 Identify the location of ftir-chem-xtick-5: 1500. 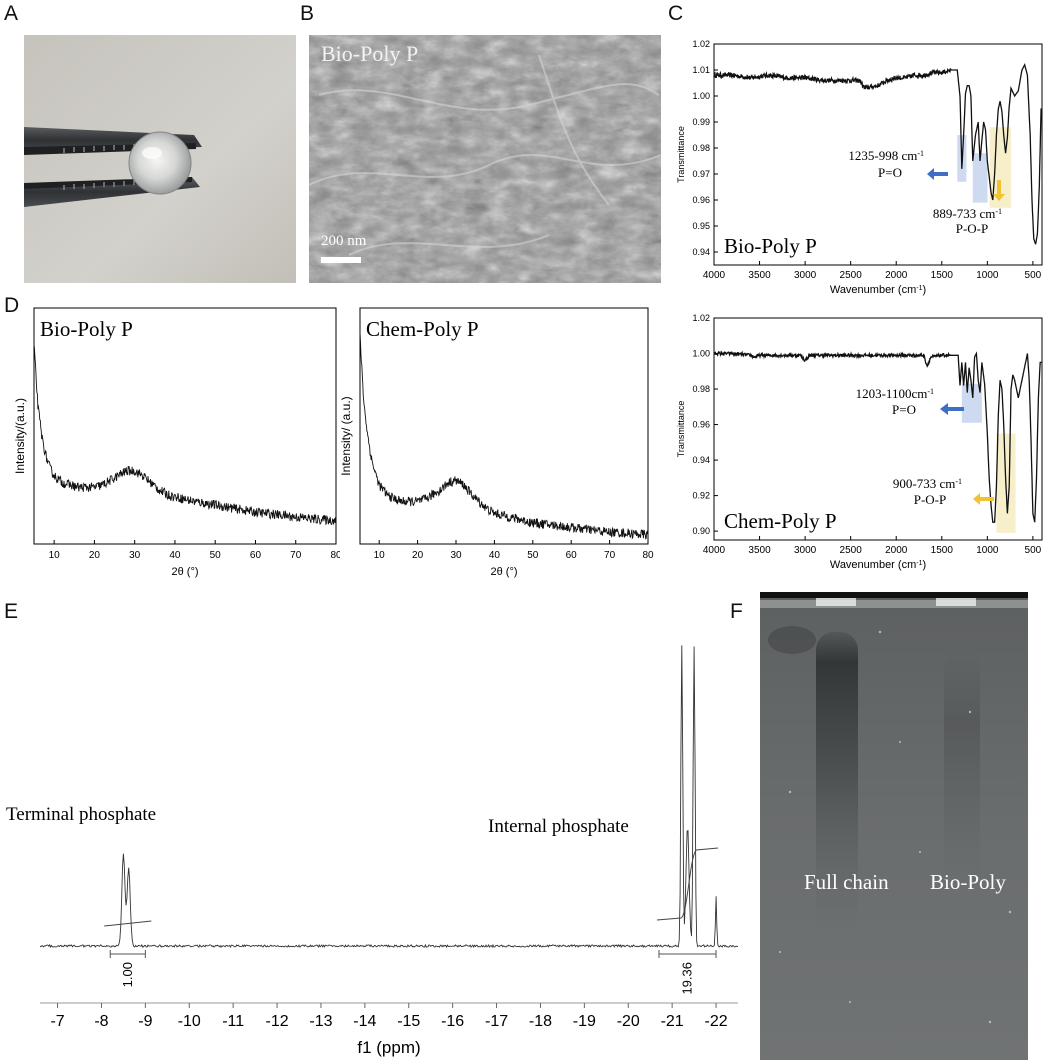
(942, 550).